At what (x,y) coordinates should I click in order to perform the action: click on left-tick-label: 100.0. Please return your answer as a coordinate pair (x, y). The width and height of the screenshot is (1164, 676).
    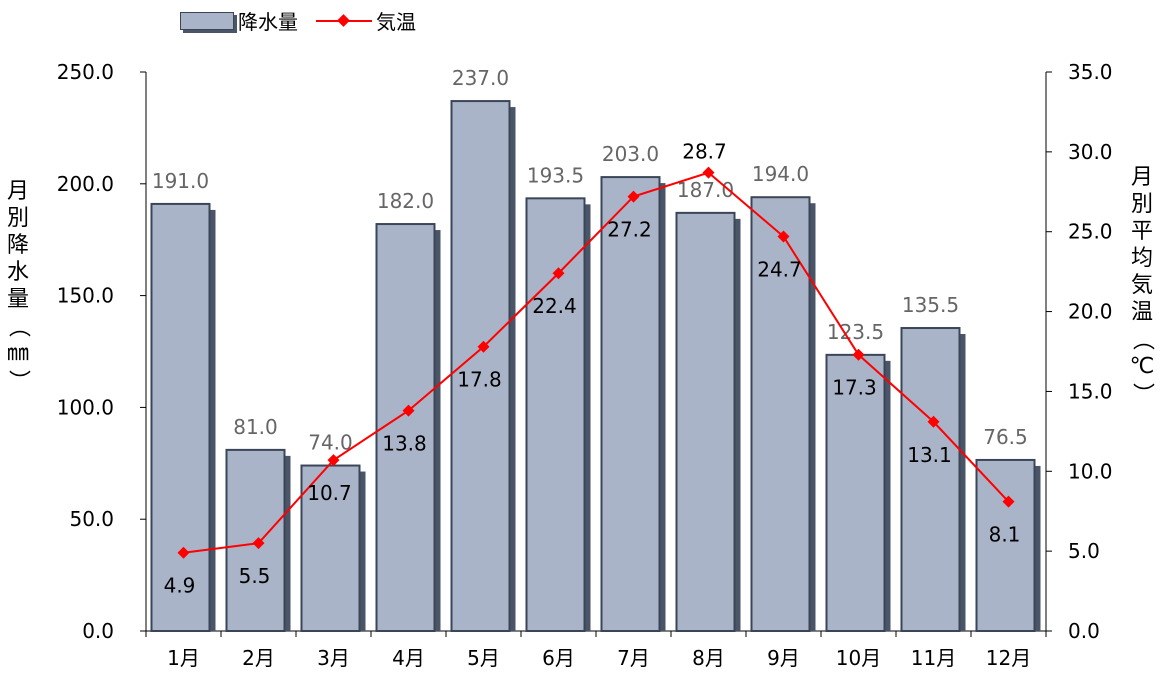
    Looking at the image, I should click on (85, 407).